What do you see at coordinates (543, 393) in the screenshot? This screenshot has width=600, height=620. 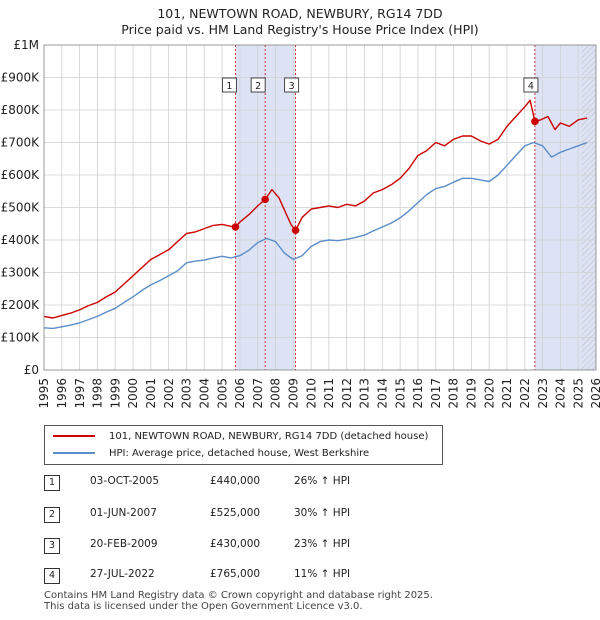 I see `x-tick-label: 2023` at bounding box center [543, 393].